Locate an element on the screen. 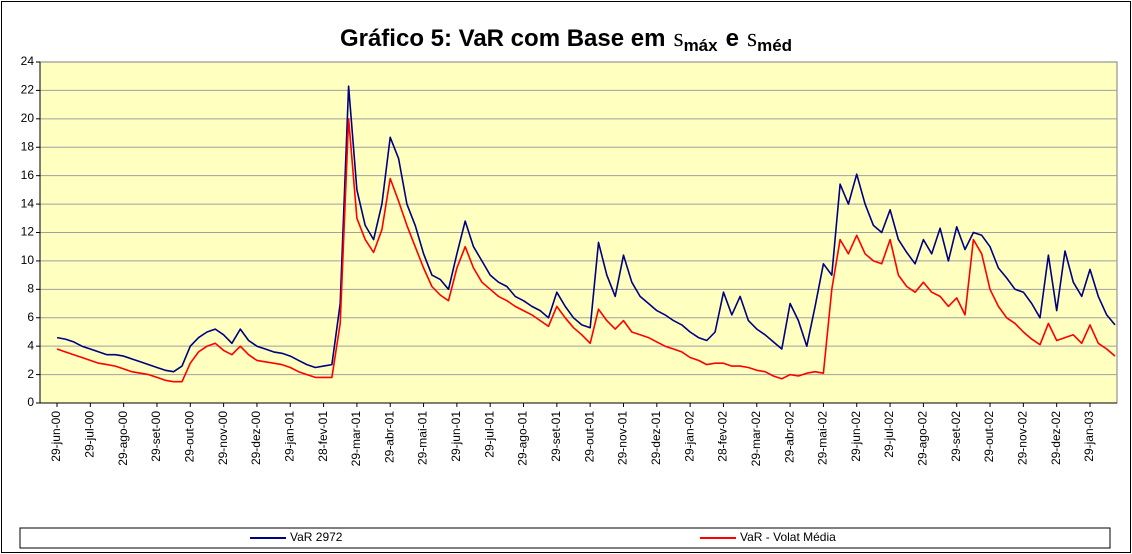 This screenshot has width=1132, height=554. x-tick-label: 29-set-02 is located at coordinates (956, 436).